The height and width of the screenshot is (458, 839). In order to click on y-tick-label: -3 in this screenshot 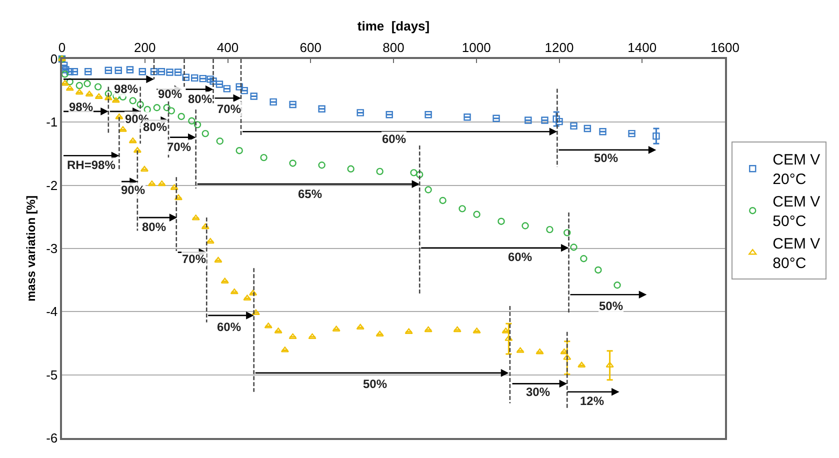, I will do `click(52, 248)`.